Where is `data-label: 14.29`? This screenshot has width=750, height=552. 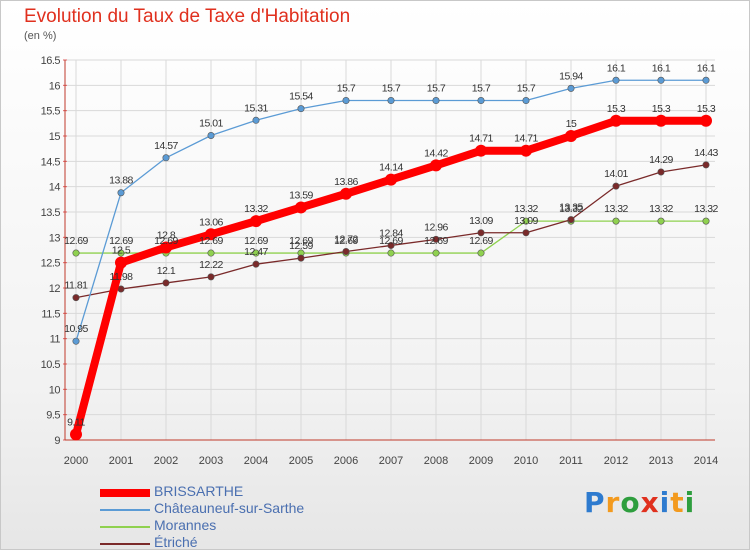
data-label: 14.29 is located at coordinates (661, 160).